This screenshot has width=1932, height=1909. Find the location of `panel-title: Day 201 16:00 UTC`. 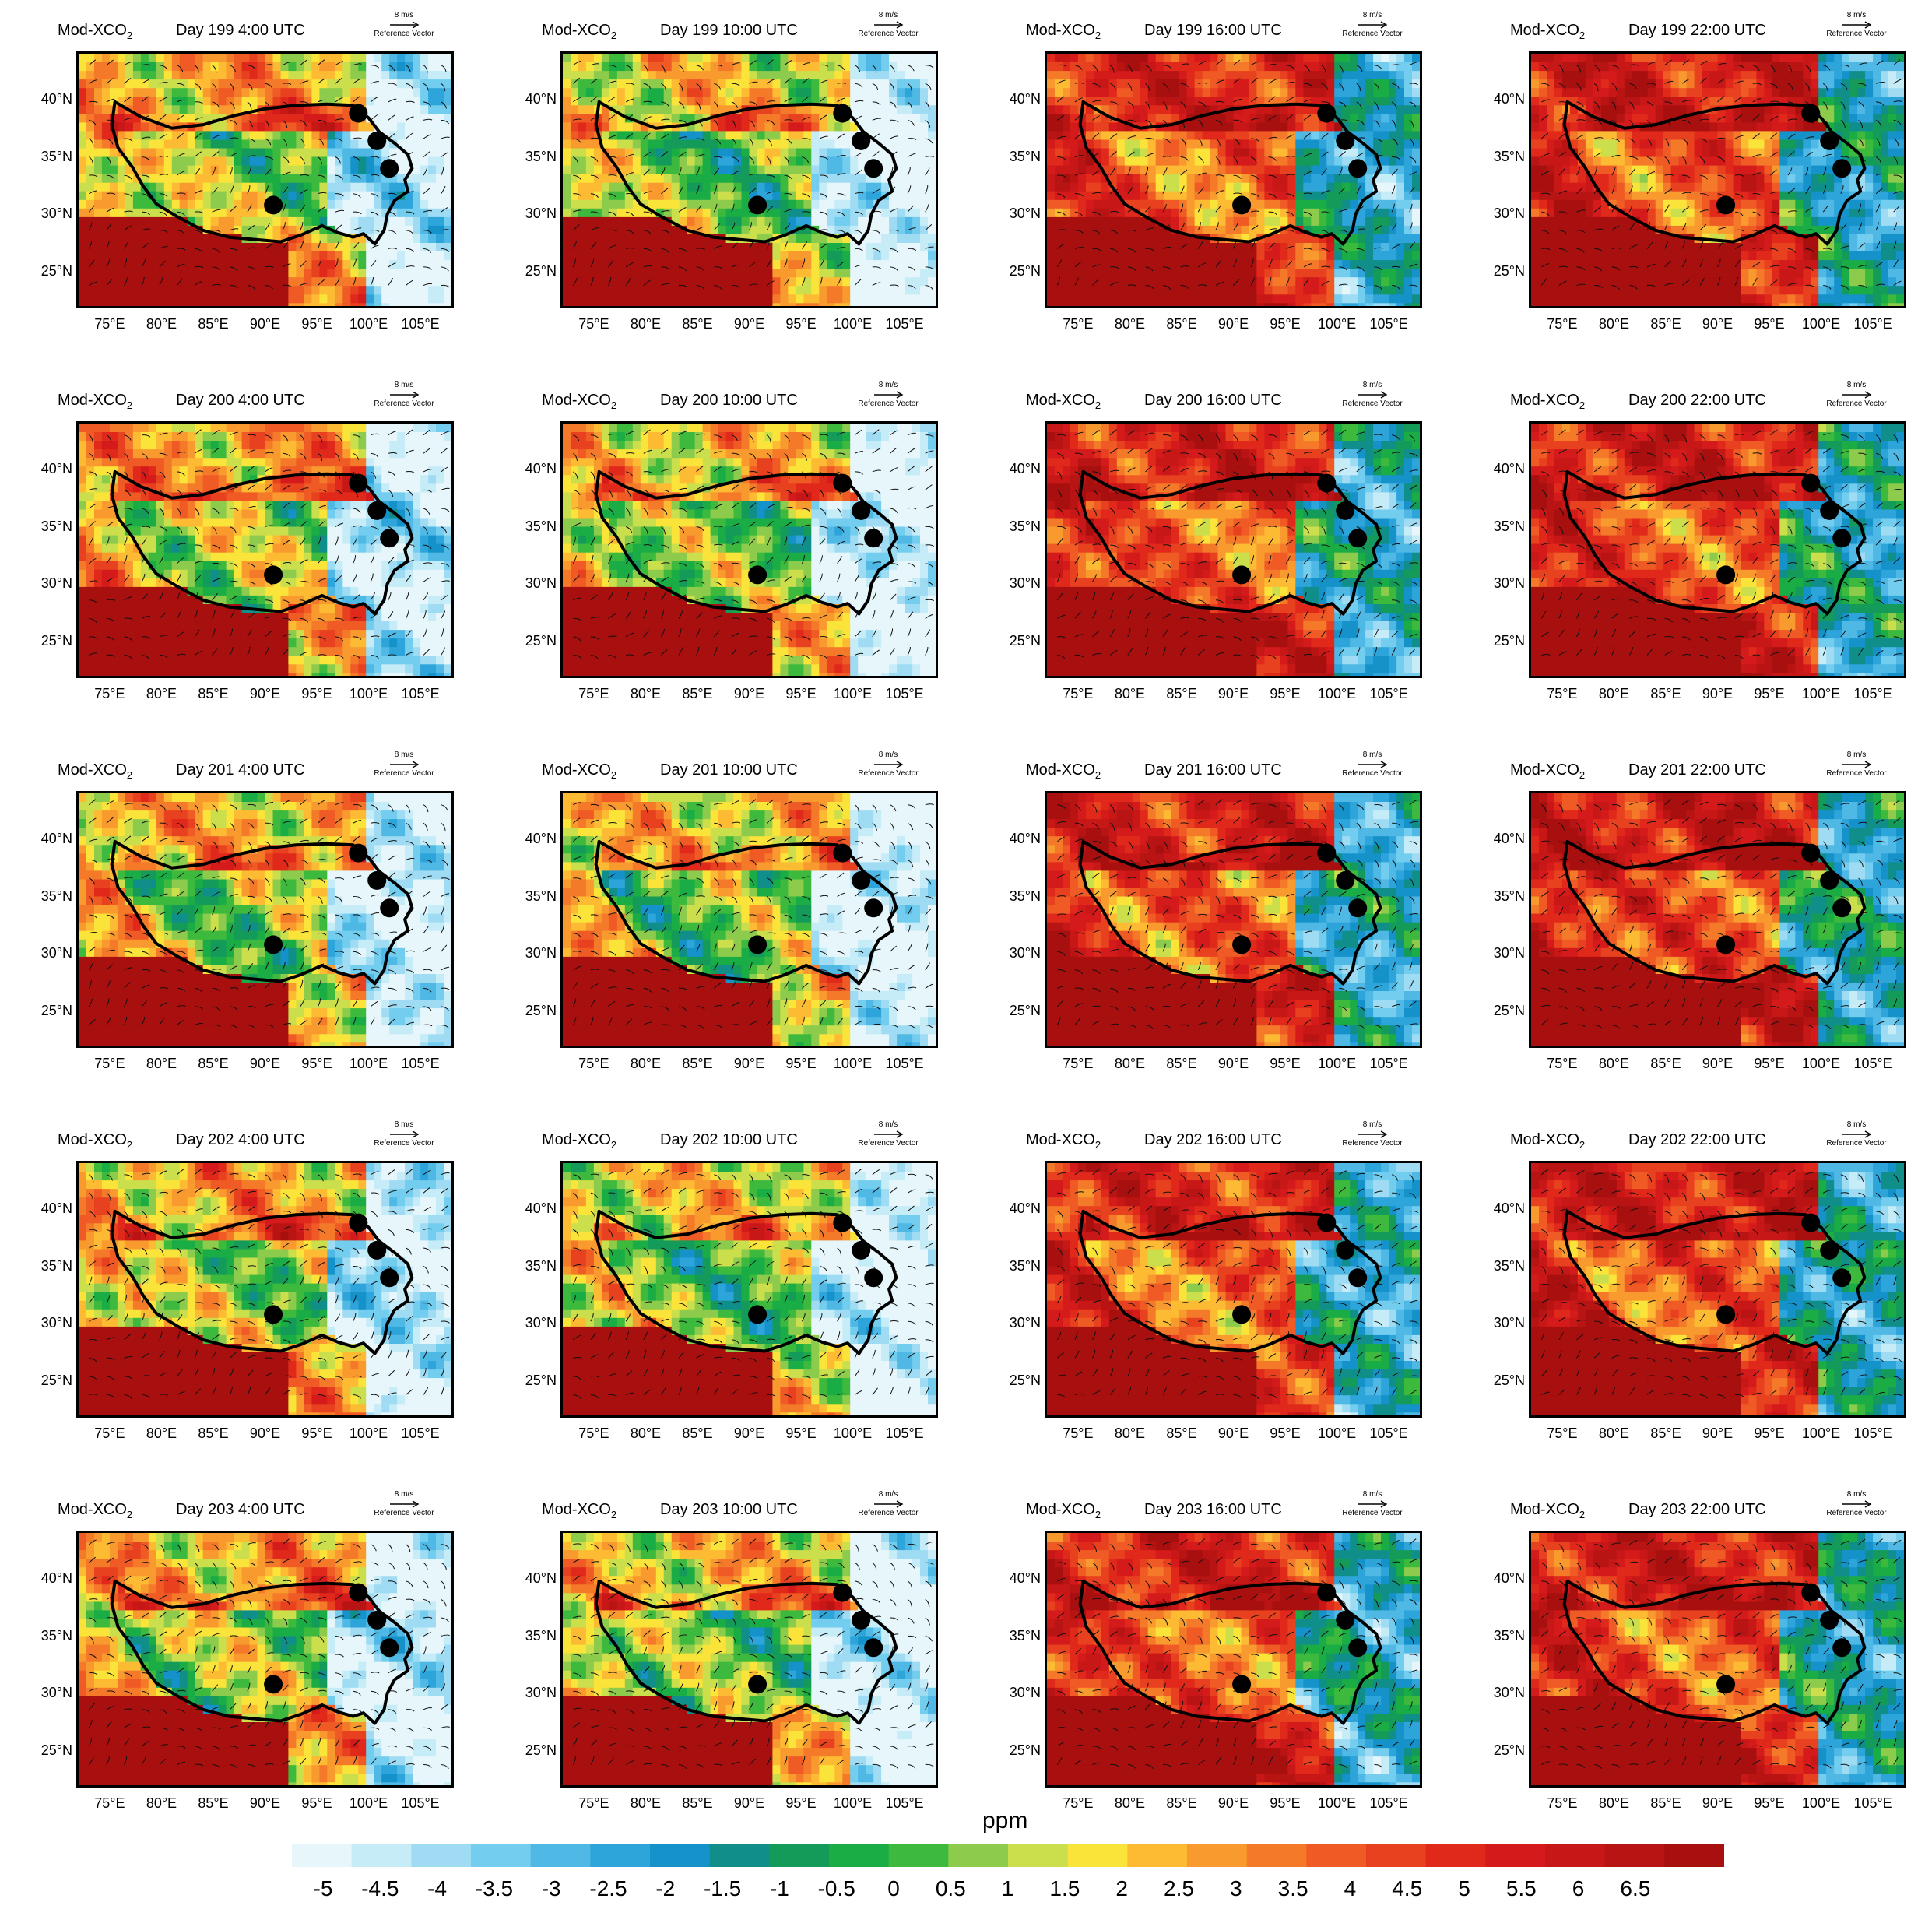

panel-title: Day 201 16:00 UTC is located at coordinates (1213, 770).